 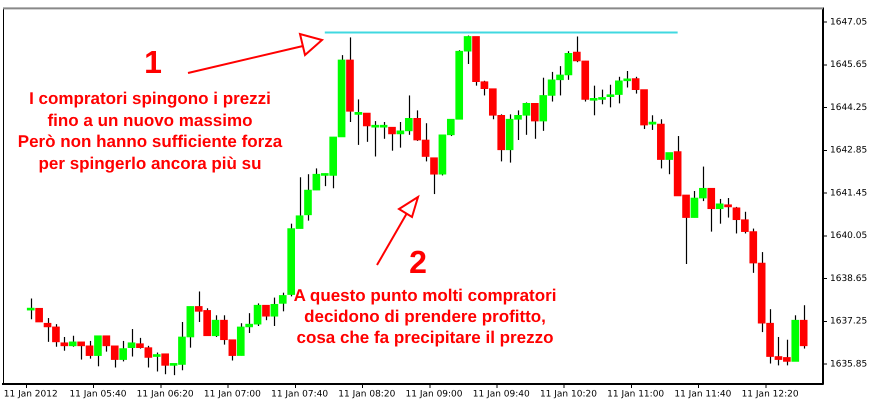 I want to click on x-tick-label: 11 Jan 12:20, so click(x=770, y=395).